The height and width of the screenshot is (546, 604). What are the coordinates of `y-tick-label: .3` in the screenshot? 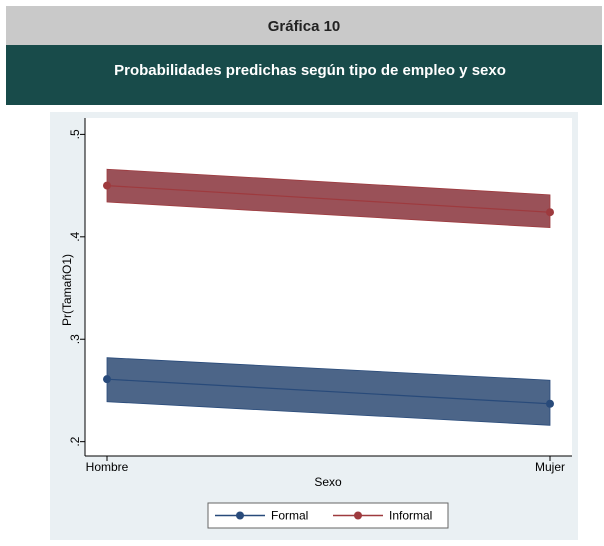 It's located at (75, 339).